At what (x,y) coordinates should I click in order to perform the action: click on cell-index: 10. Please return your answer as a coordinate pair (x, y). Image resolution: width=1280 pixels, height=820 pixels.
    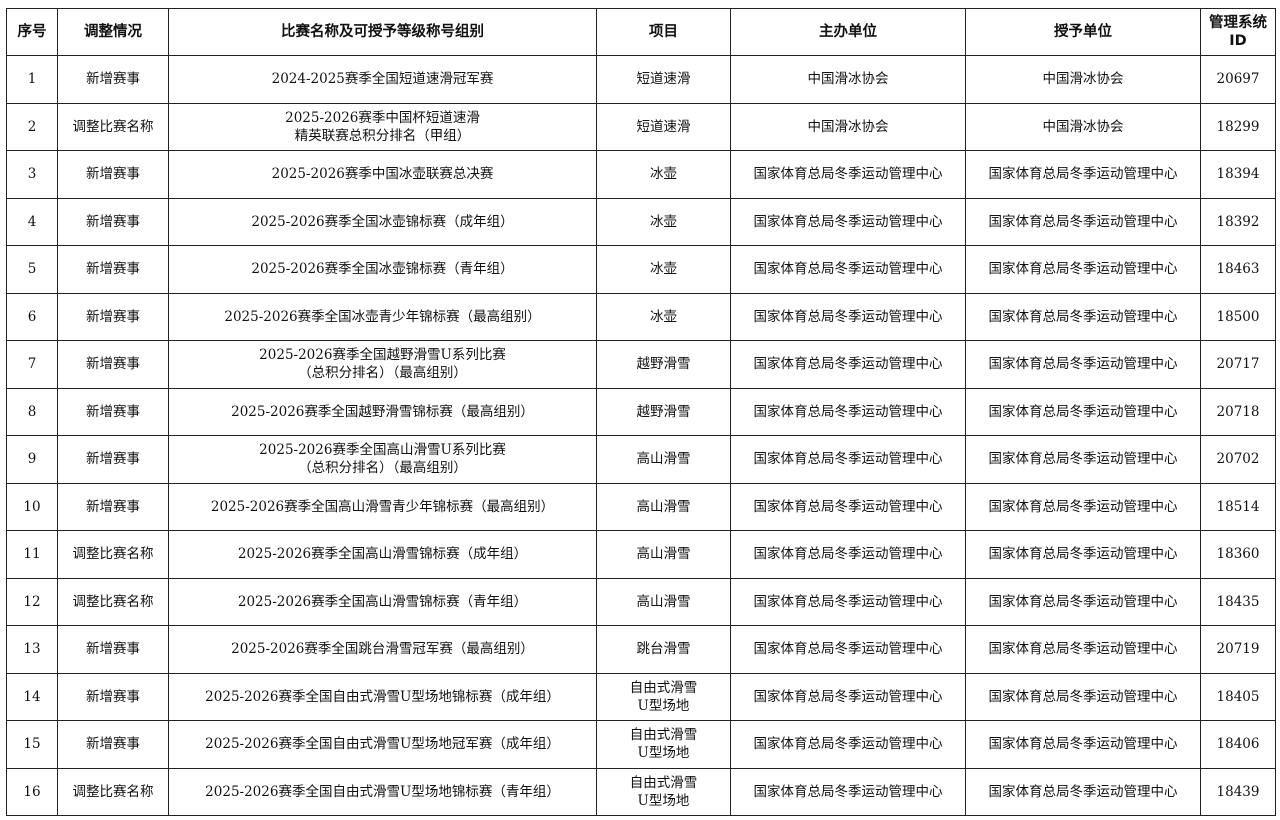
    Looking at the image, I should click on (32, 506).